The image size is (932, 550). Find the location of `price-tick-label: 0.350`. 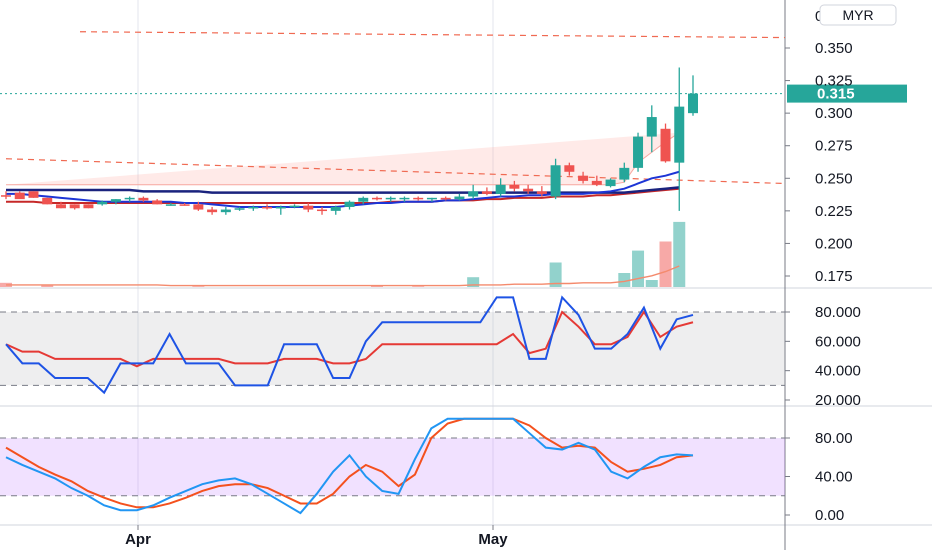

price-tick-label: 0.350 is located at coordinates (834, 48).